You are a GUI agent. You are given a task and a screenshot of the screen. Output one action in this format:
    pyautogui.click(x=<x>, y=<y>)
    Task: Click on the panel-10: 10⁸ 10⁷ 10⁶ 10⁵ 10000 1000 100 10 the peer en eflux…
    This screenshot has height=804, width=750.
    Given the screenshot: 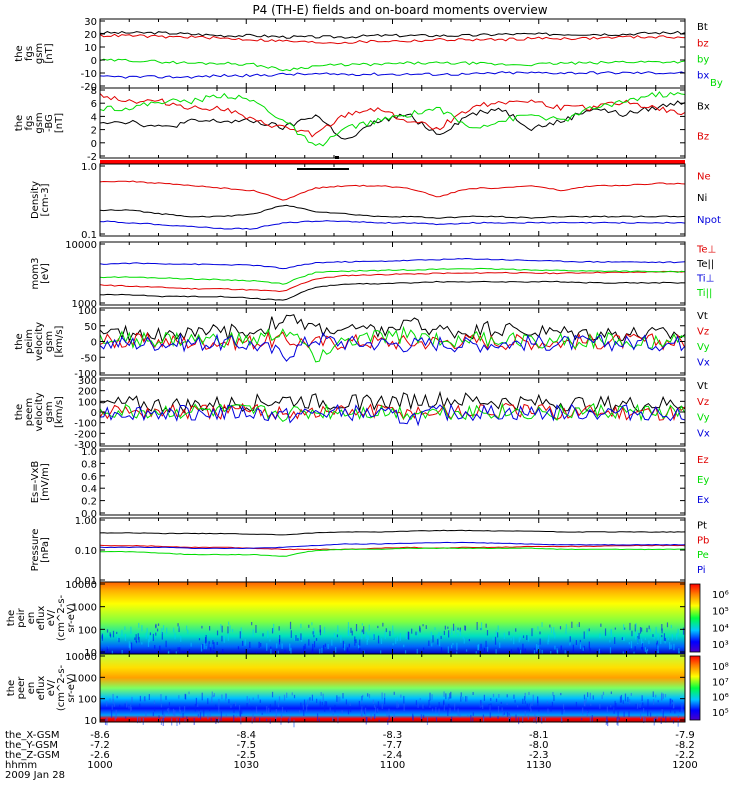 What is the action you would take?
    pyautogui.click(x=367, y=690)
    